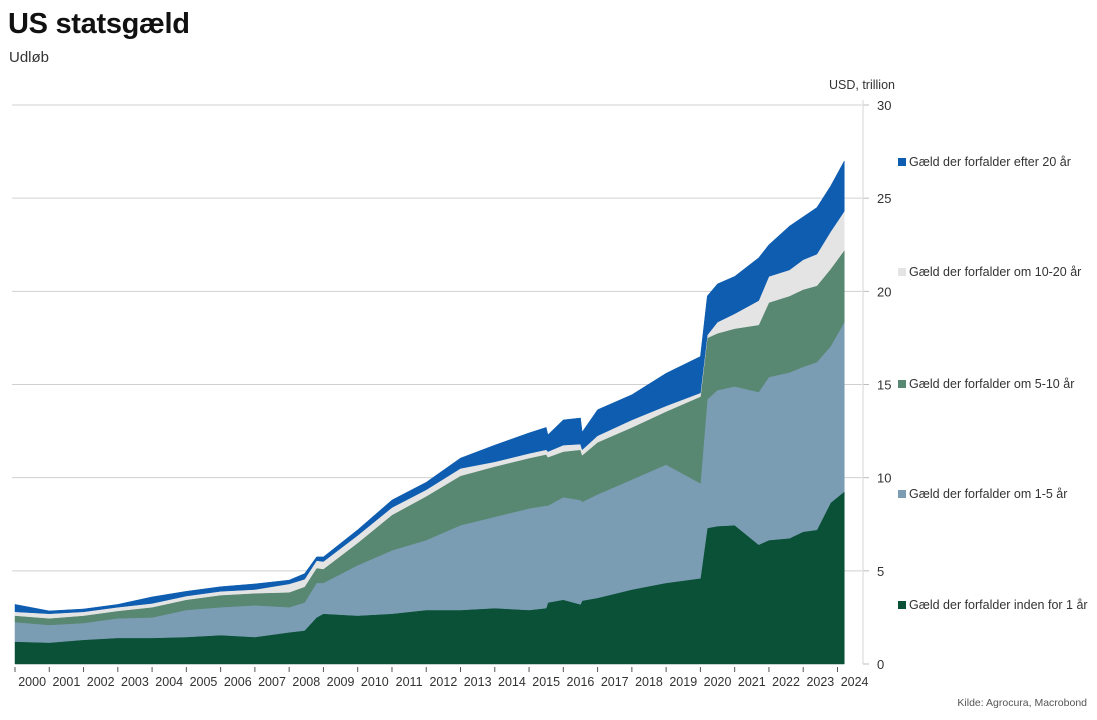 This screenshot has height=720, width=1097. What do you see at coordinates (992, 384) in the screenshot?
I see `legend-label: Gæld der forfalder om 5-10 år` at bounding box center [992, 384].